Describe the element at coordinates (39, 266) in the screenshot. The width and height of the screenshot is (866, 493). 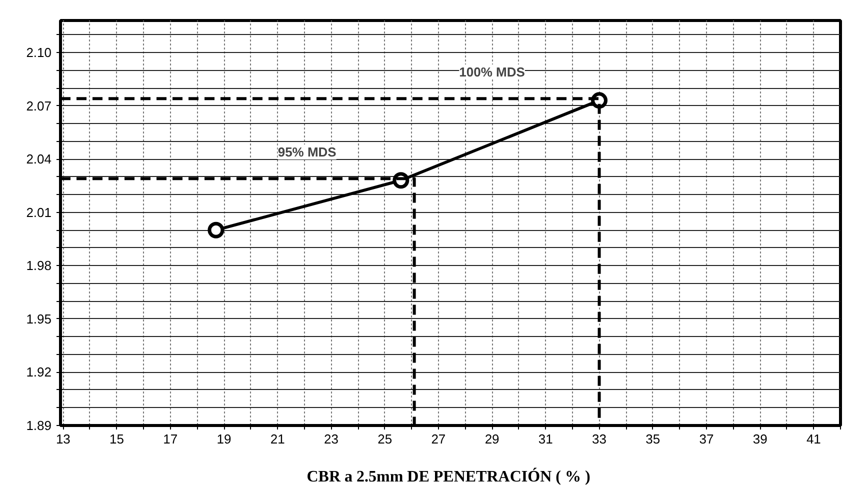
I see `y-tick-label: 1.98` at that location.